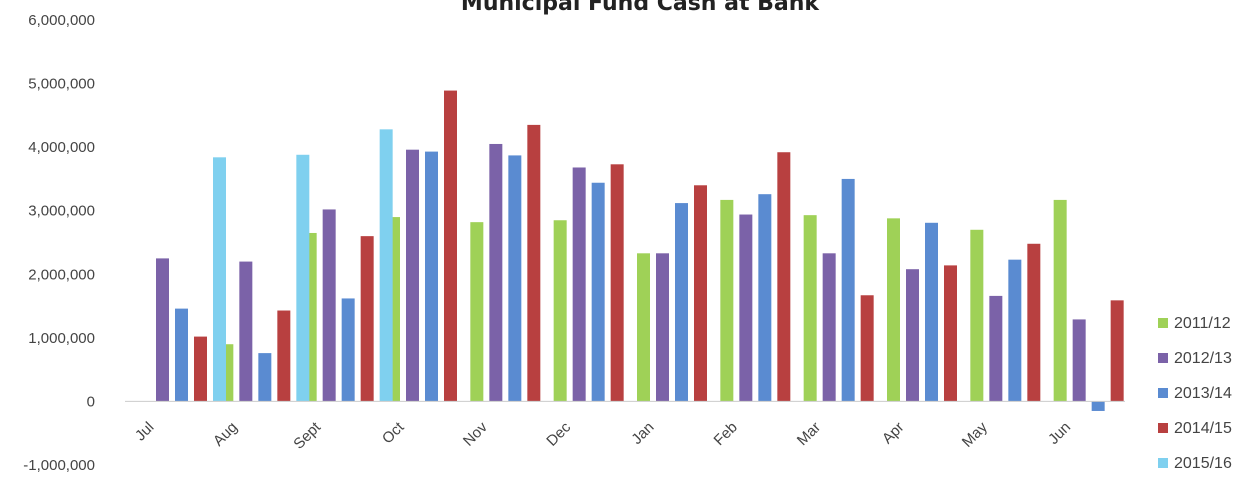  What do you see at coordinates (893, 433) in the screenshot?
I see `x-tick-label: Apr` at bounding box center [893, 433].